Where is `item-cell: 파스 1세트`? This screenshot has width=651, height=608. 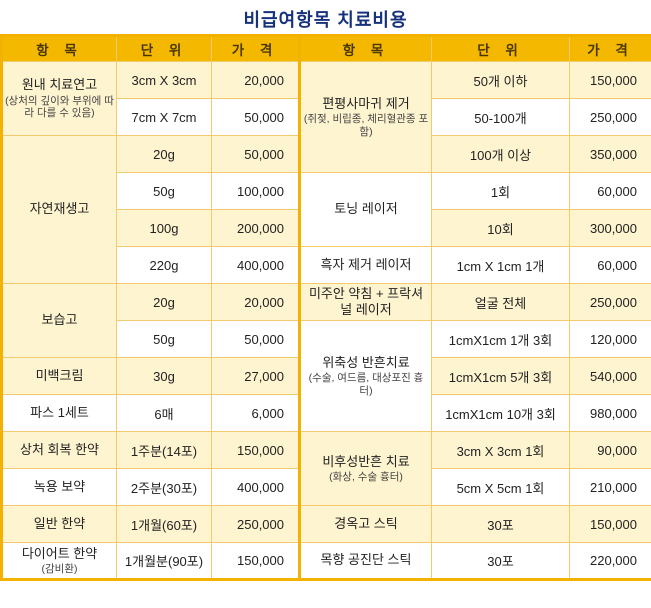
item-cell: 파스 1세트 is located at coordinates (59, 413).